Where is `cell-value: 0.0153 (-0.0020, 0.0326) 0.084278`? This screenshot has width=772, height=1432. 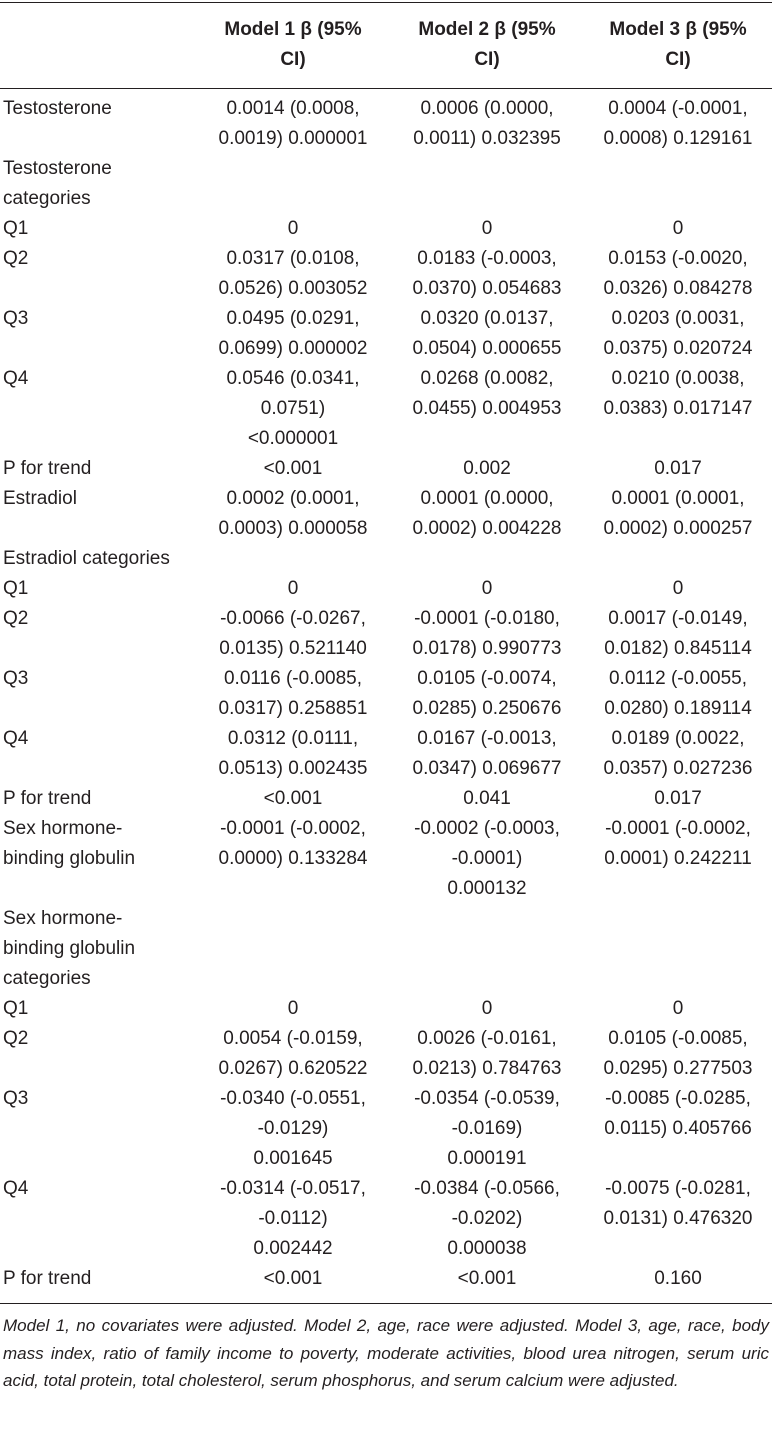 cell-value: 0.0153 (-0.0020, 0.0326) 0.084278 is located at coordinates (678, 273).